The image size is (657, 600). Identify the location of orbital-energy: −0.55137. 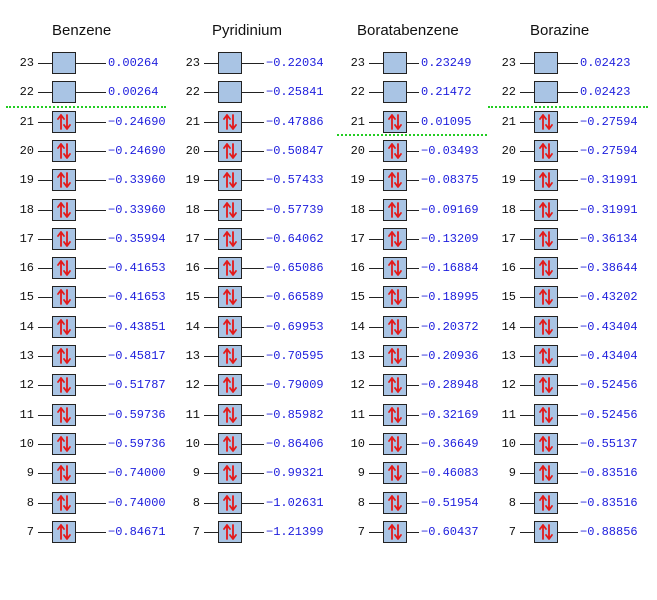
(609, 443).